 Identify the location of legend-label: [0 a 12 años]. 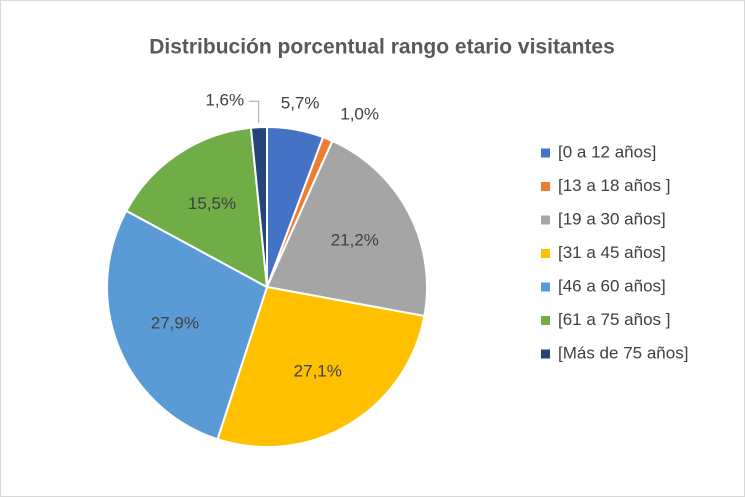
(607, 151).